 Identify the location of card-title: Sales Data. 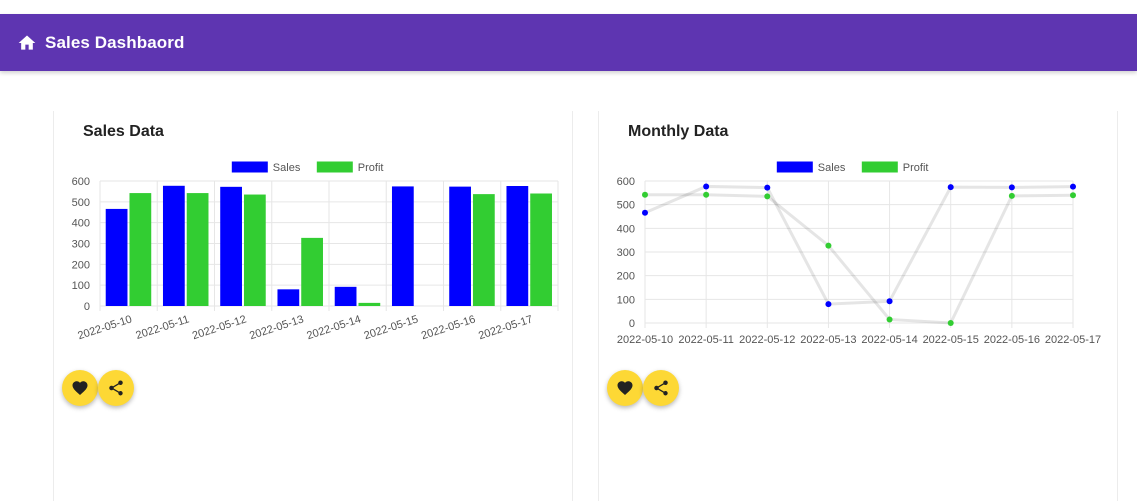
(123, 131).